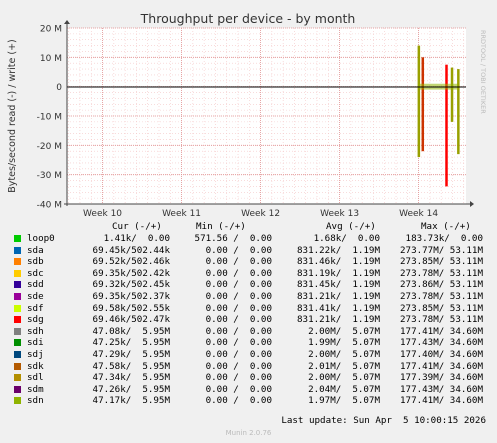  Describe the element at coordinates (51, 59) in the screenshot. I see `y-tick-label: 10 M` at that location.